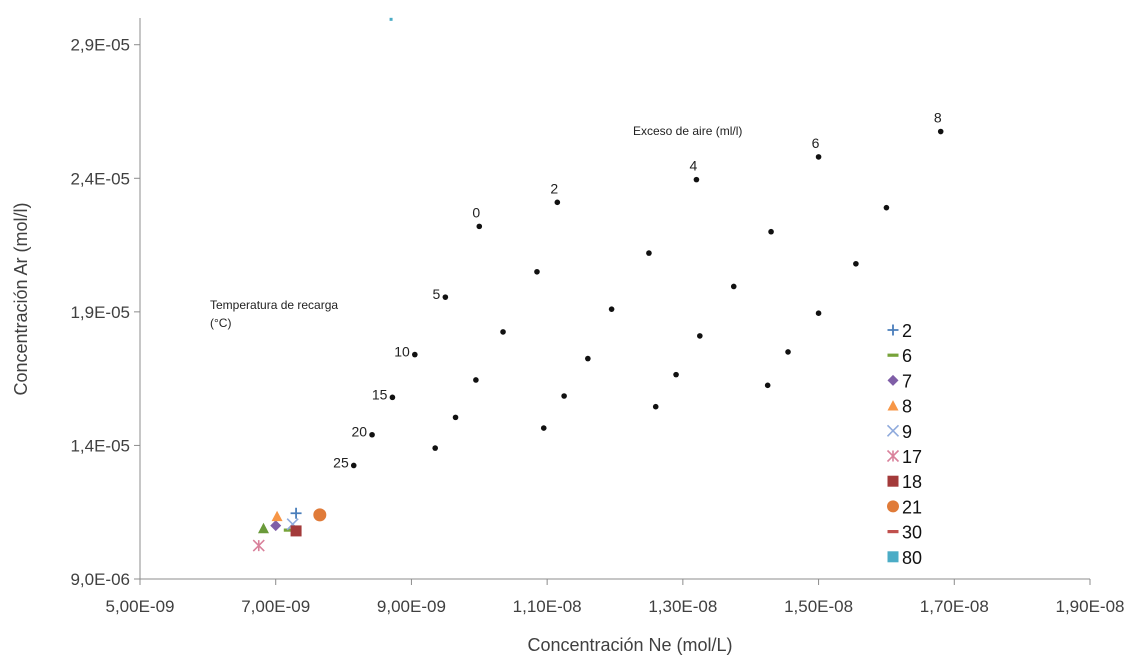 Image resolution: width=1140 pixels, height=657 pixels. Describe the element at coordinates (912, 507) in the screenshot. I see `legend-label-21: 21` at that location.